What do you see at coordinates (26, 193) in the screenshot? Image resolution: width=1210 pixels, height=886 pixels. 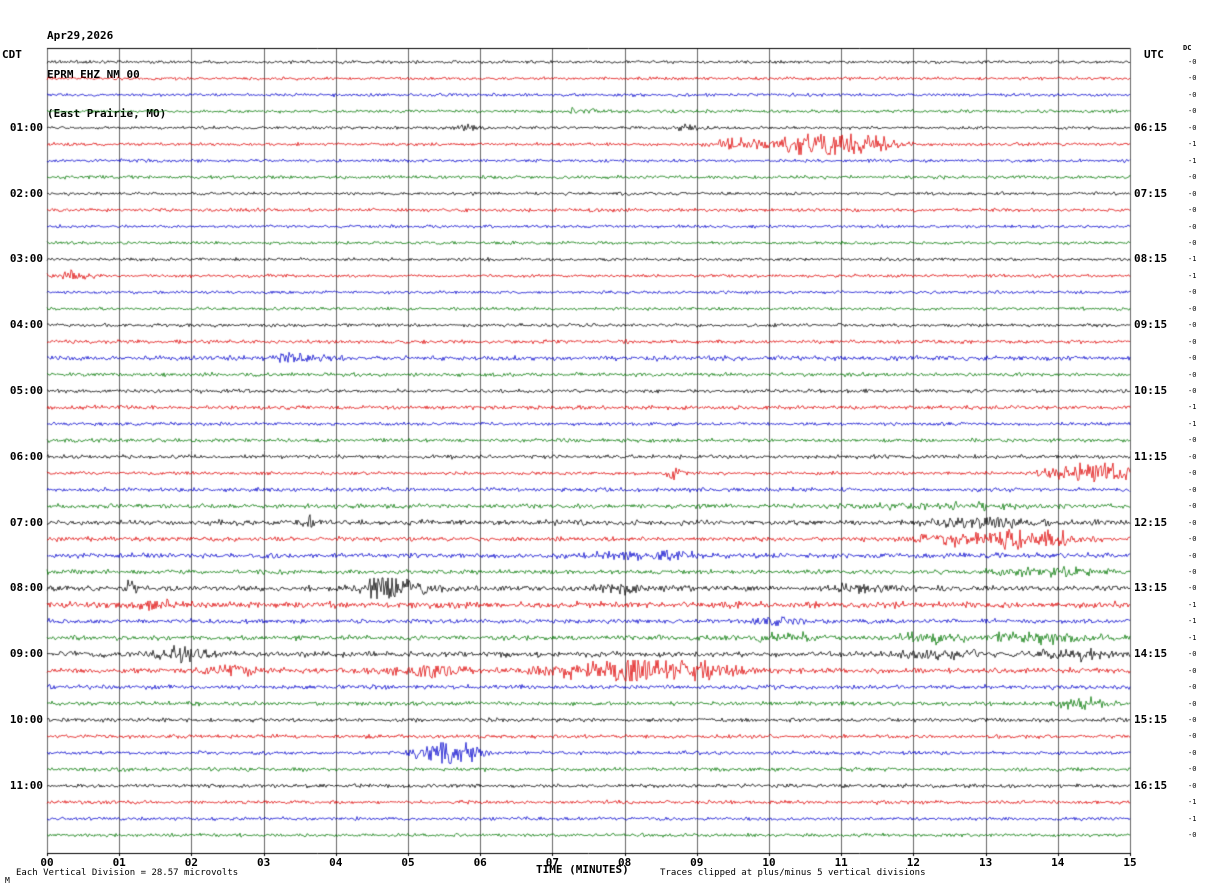 I see `left-time-label: 02:00` at bounding box center [26, 193].